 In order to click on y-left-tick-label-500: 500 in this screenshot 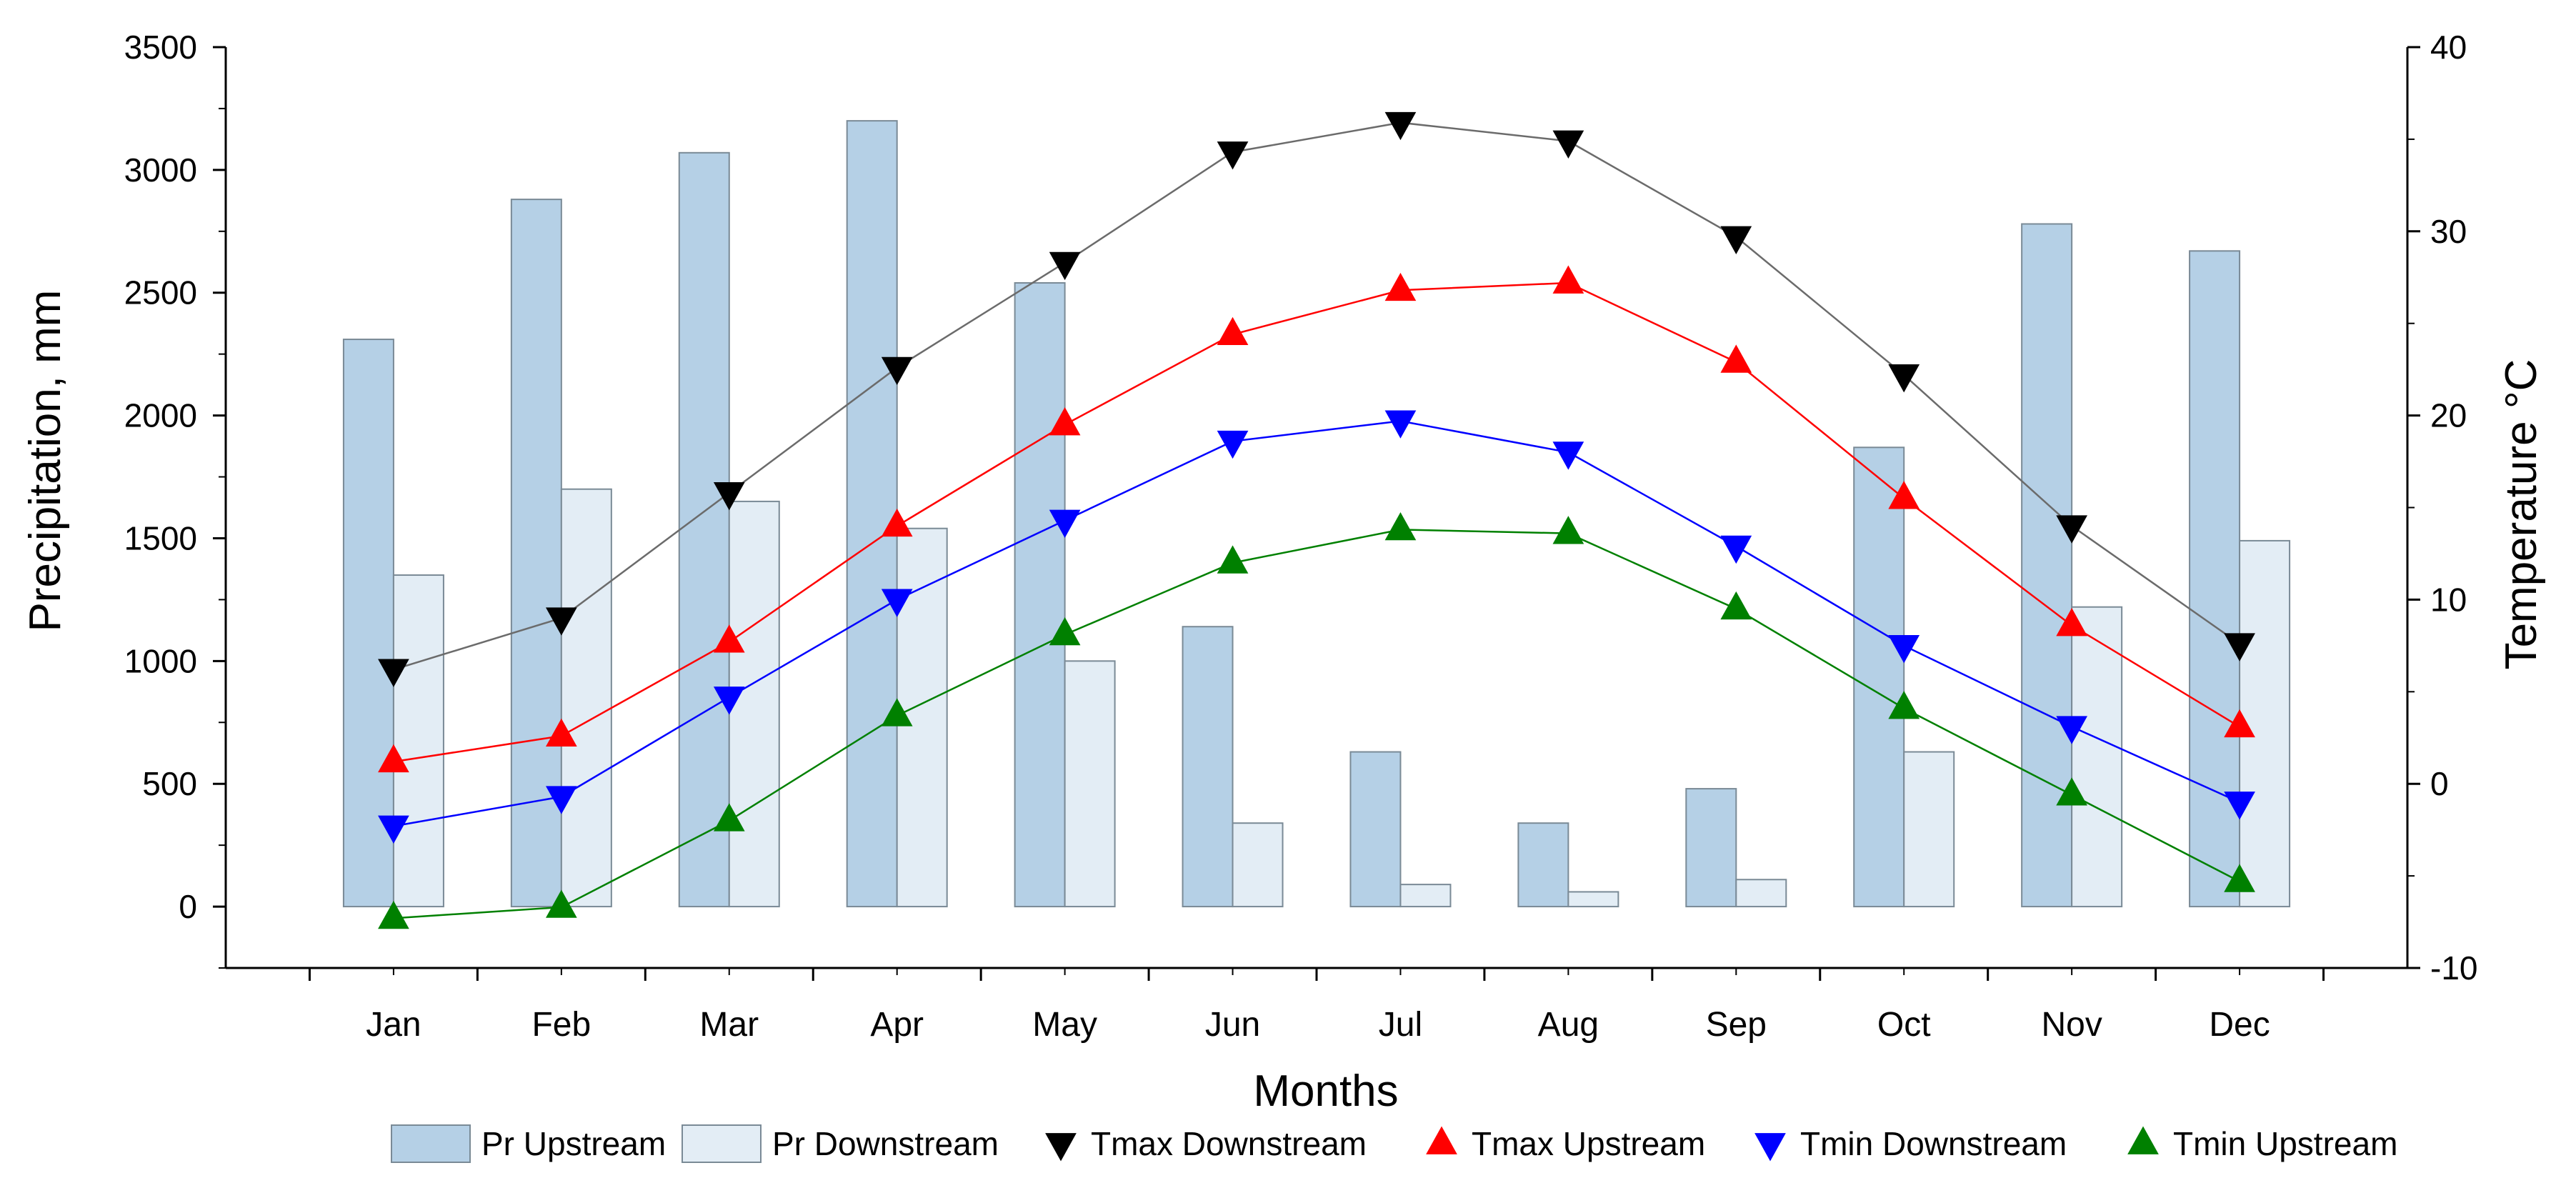, I will do `click(169, 783)`.